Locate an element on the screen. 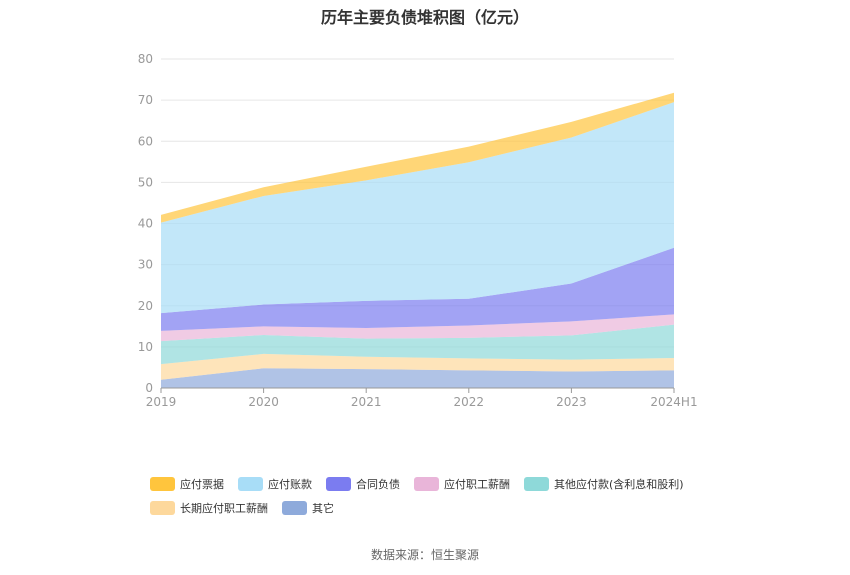  x-tick-label: 2020 is located at coordinates (263, 402).